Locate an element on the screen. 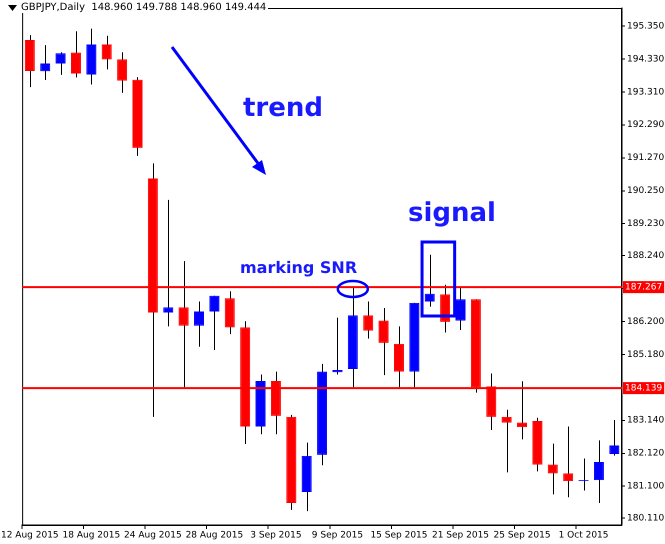 This screenshot has width=665, height=544. ref-line-label: 187.267 is located at coordinates (643, 287).